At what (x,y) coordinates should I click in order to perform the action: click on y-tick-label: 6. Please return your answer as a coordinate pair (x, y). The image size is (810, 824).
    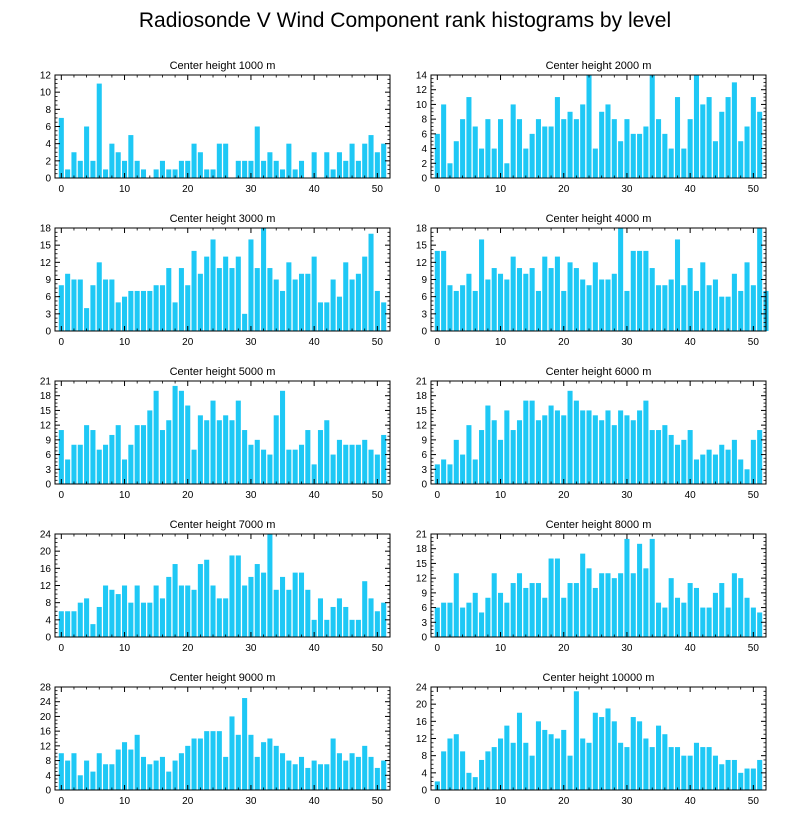
    Looking at the image, I should click on (424, 297).